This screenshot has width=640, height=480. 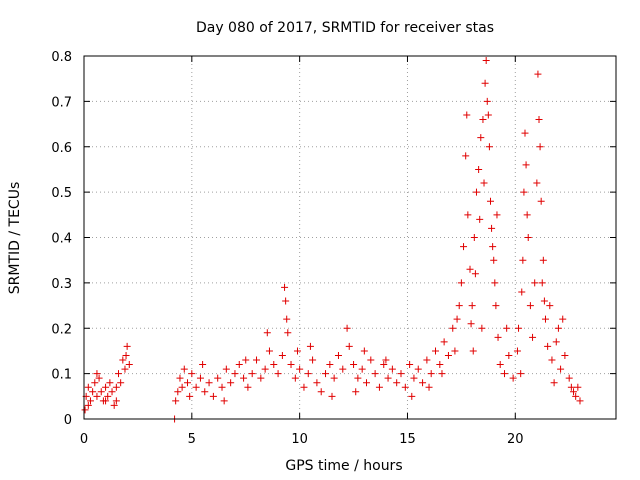 What do you see at coordinates (61, 284) in the screenshot?
I see `y-tick-label: 0.3` at bounding box center [61, 284].